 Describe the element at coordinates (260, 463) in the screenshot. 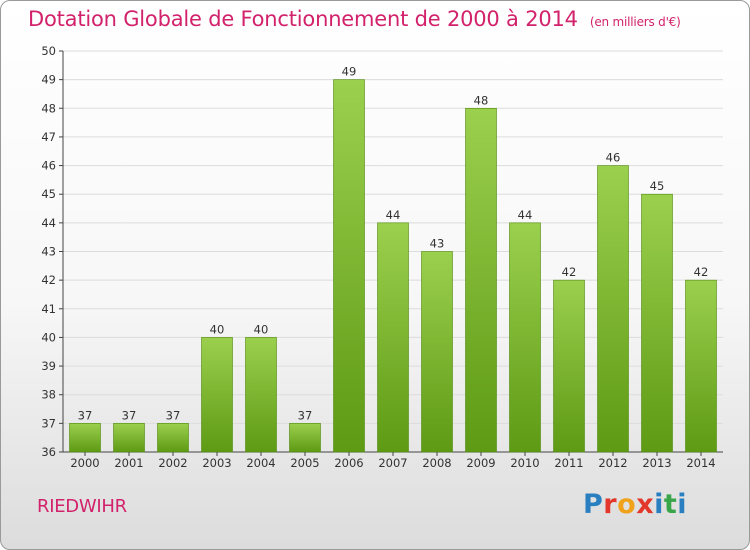

I see `x-tick-label-2004: 2004` at that location.